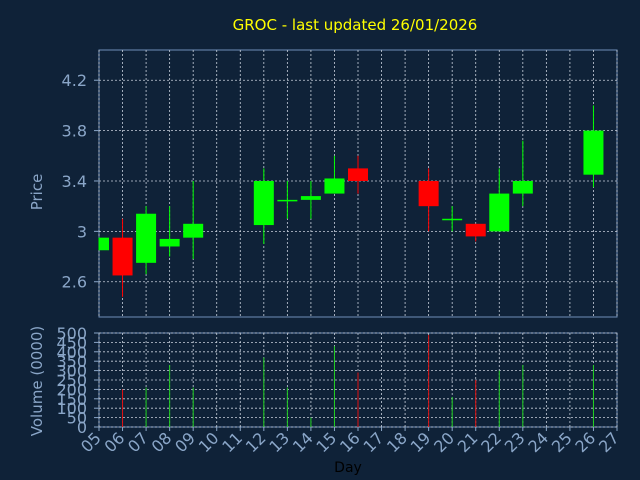  I want to click on volume-y-tick-label: 500, so click(71, 333).